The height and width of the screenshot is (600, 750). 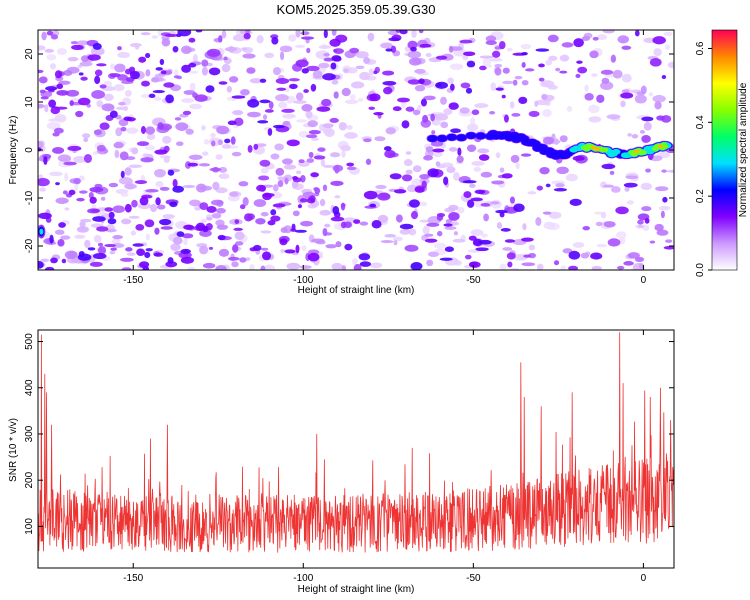 I want to click on y-tick-label: 400, so click(x=29, y=387).